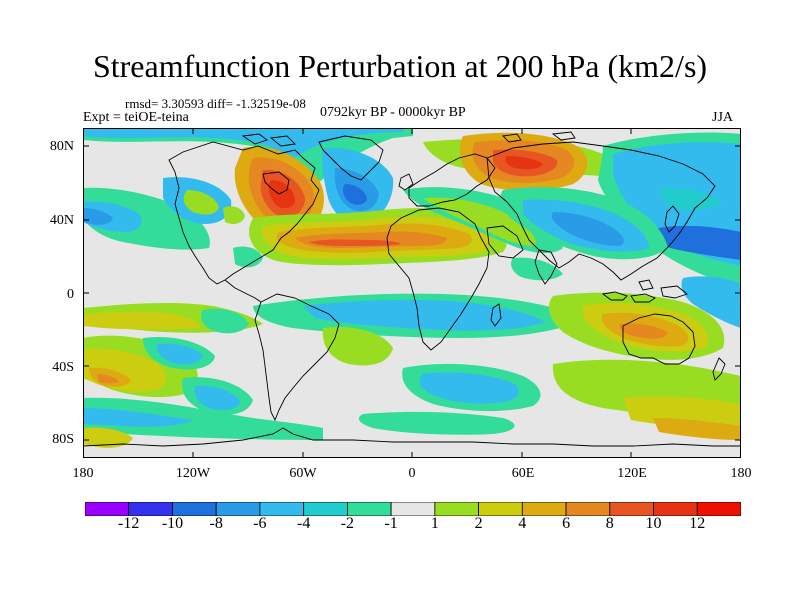  Describe the element at coordinates (172, 523) in the screenshot. I see `colorbar-label: -10` at that location.